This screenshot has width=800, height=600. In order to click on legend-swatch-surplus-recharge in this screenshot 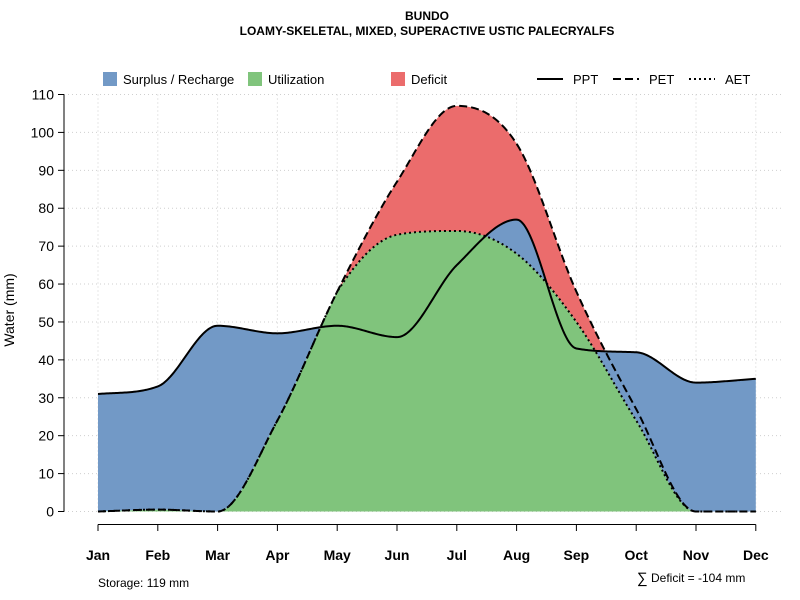, I will do `click(110, 79)`.